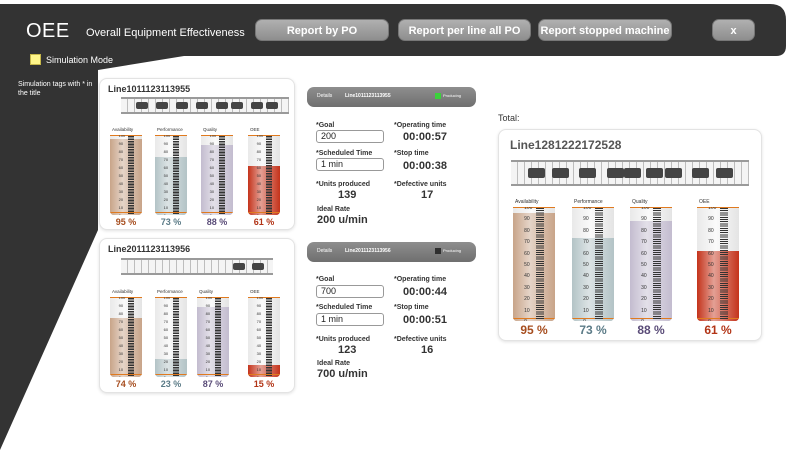 This screenshot has height=450, width=800. Describe the element at coordinates (264, 222) in the screenshot. I see `oee-percent: 61 %` at that location.